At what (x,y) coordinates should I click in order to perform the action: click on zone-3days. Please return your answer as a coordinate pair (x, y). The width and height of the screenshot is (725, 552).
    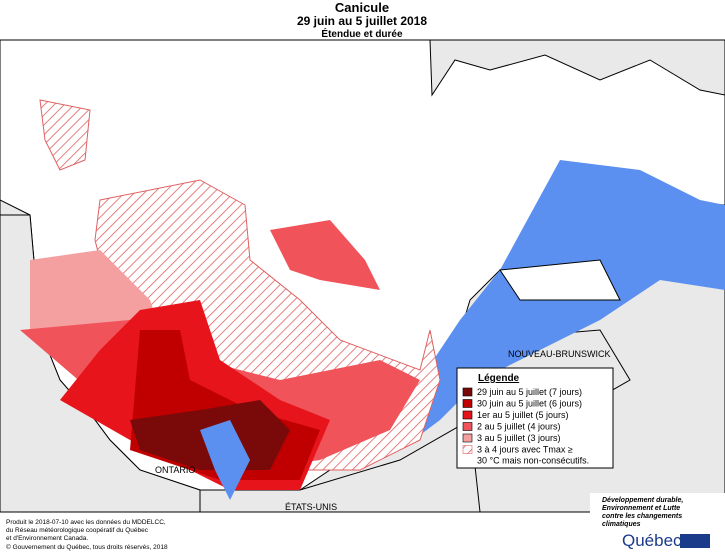
    Looking at the image, I should click on (95, 290).